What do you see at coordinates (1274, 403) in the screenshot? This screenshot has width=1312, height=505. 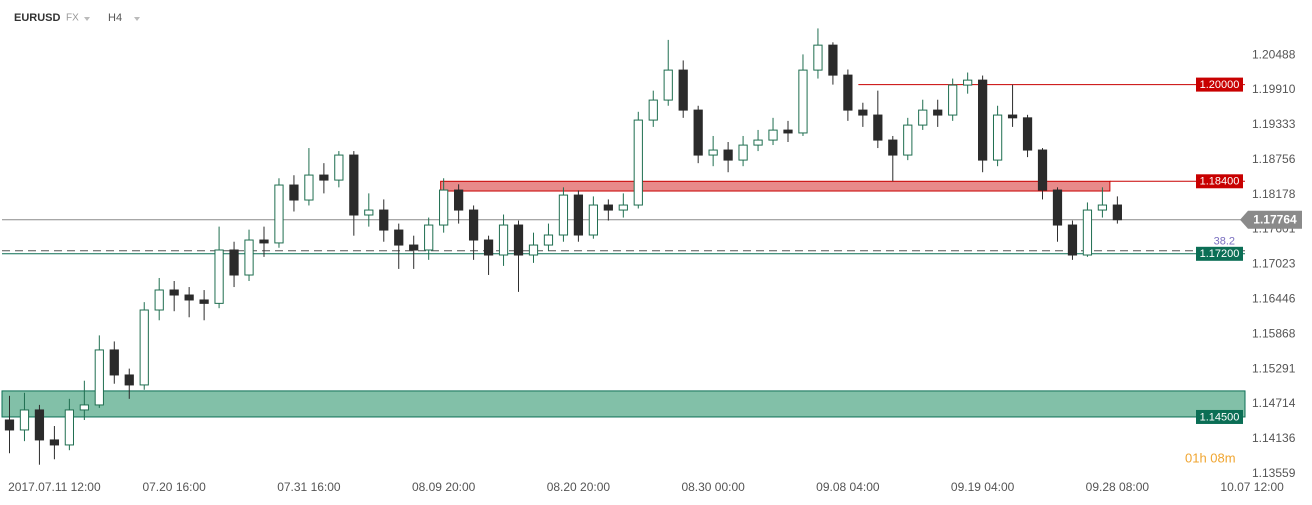 I see `y-tick-label: 1.14714` at bounding box center [1274, 403].